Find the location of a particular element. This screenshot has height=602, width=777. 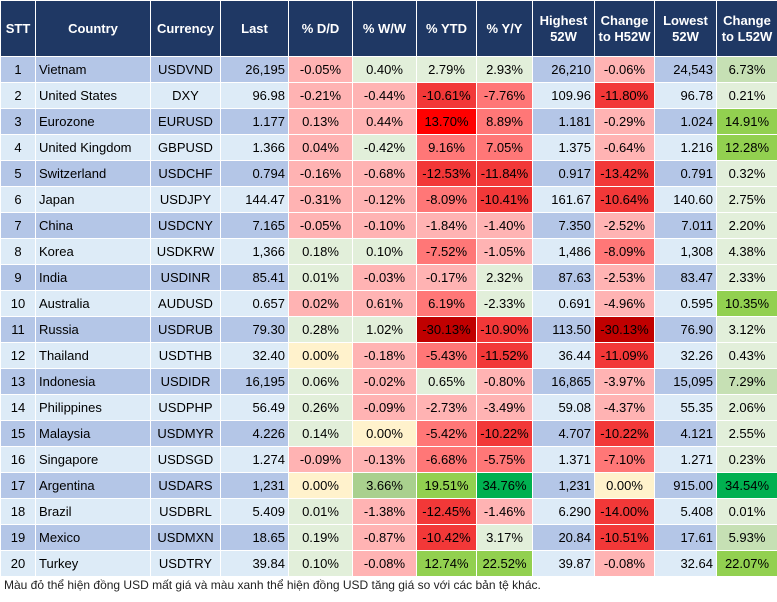

cell: 14.91% is located at coordinates (746, 121).